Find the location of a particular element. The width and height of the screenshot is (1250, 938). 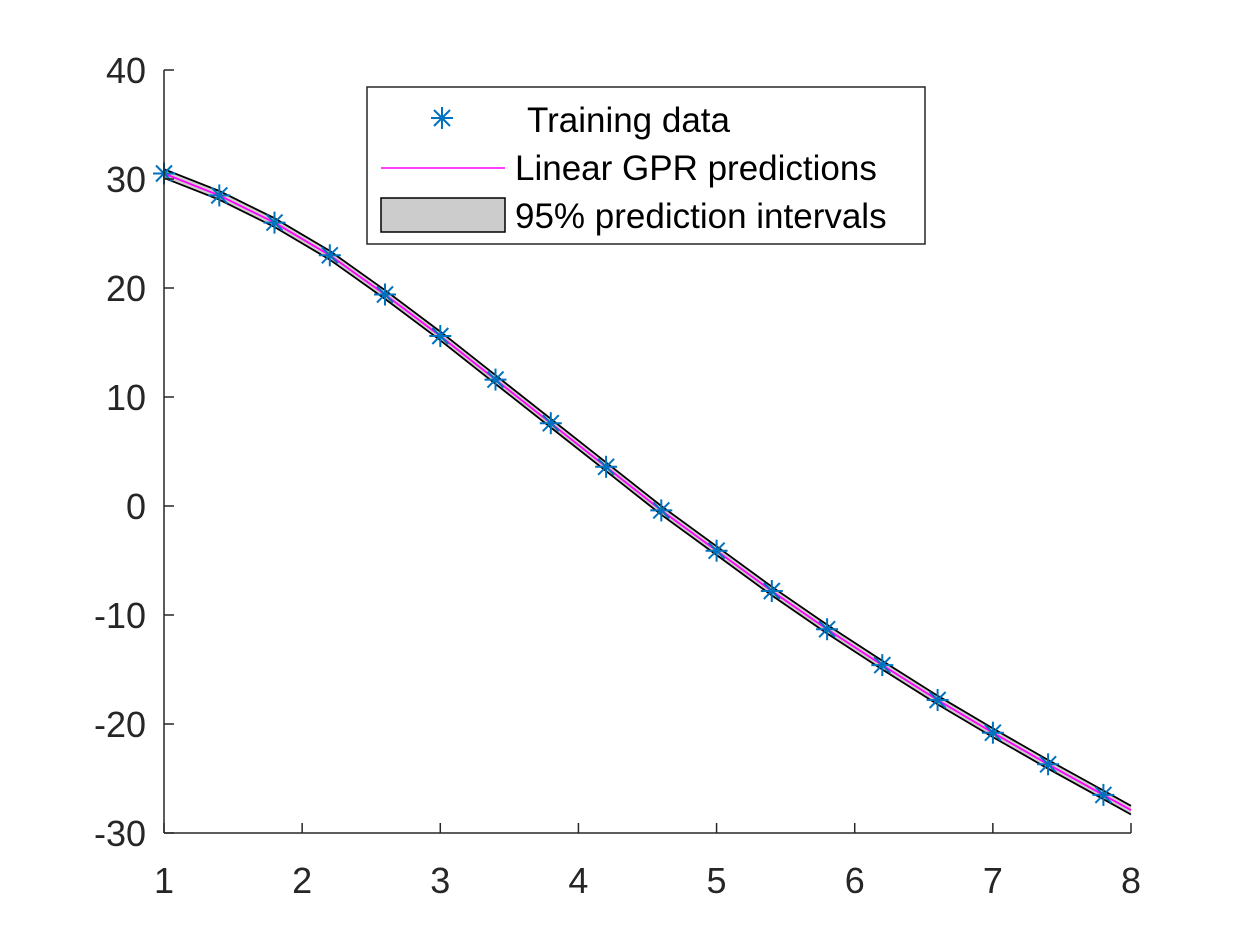

y-tick-label: -20 is located at coordinates (120, 724).